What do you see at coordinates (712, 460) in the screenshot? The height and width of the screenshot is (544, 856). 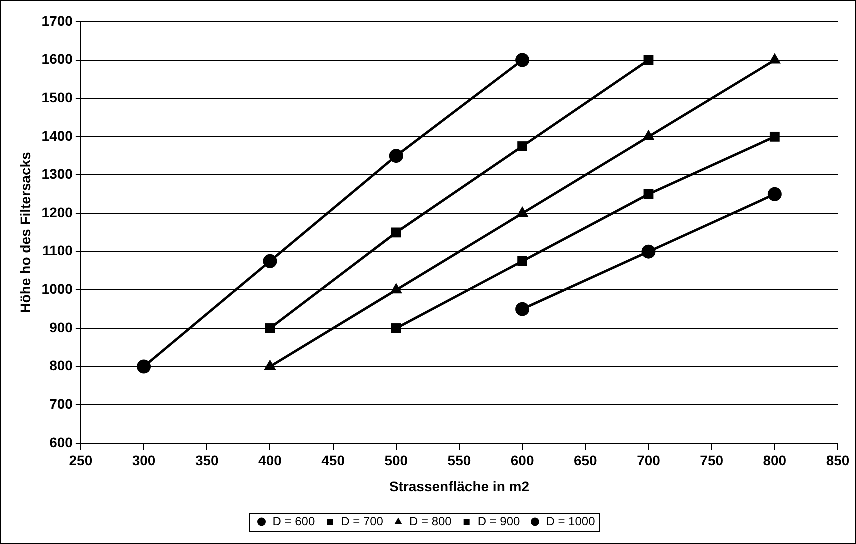 I see `x-tick-label: 750` at bounding box center [712, 460].